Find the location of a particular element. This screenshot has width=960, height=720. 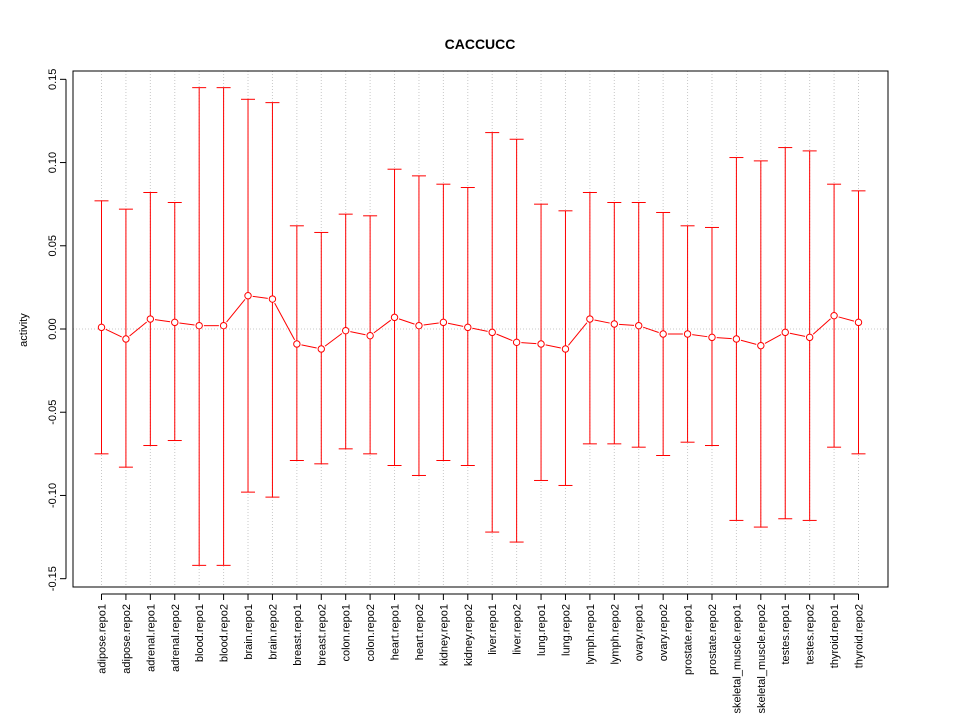

x-tick-label: colon.repo2 is located at coordinates (371, 633).